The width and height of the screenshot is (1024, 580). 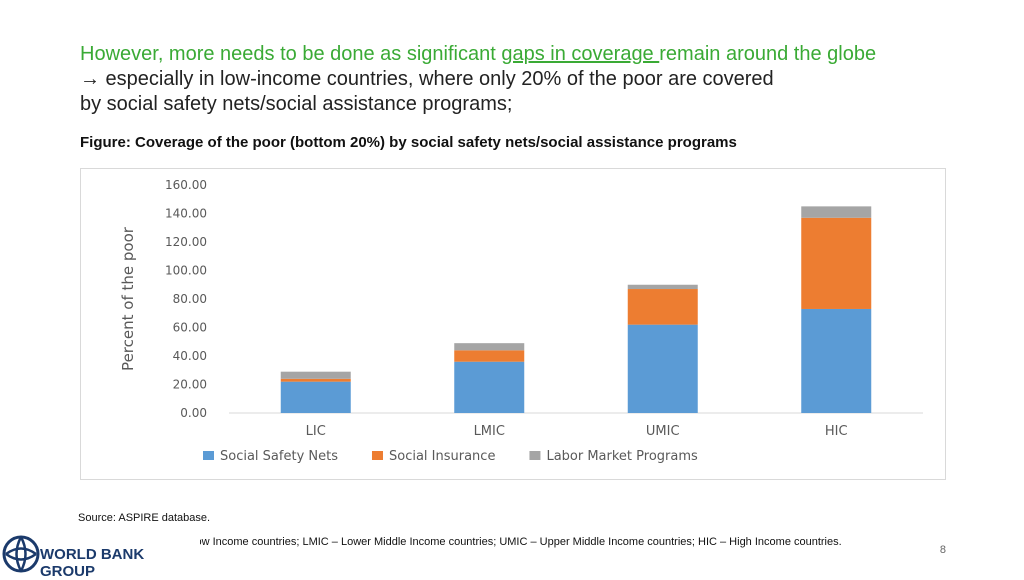 What do you see at coordinates (316, 431) in the screenshot?
I see `x-tick-label: LIC` at bounding box center [316, 431].